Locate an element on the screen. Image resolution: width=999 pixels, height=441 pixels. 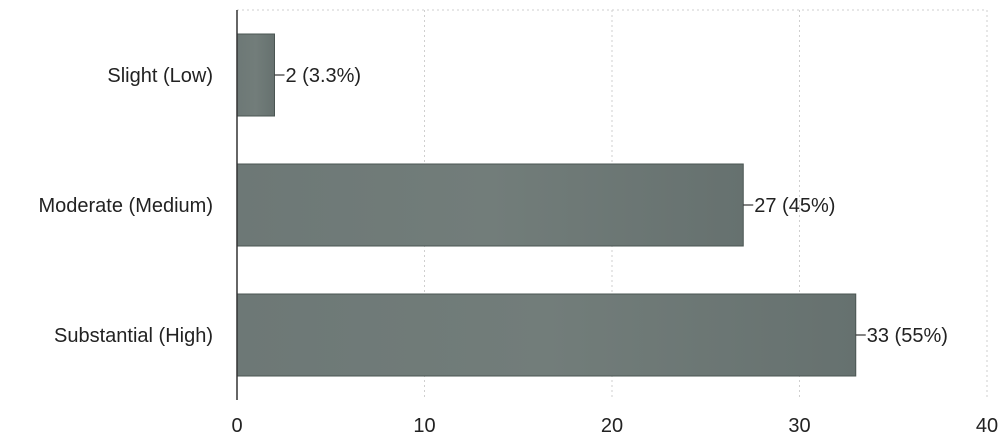
x-tick-label-40: 40 is located at coordinates (987, 426).